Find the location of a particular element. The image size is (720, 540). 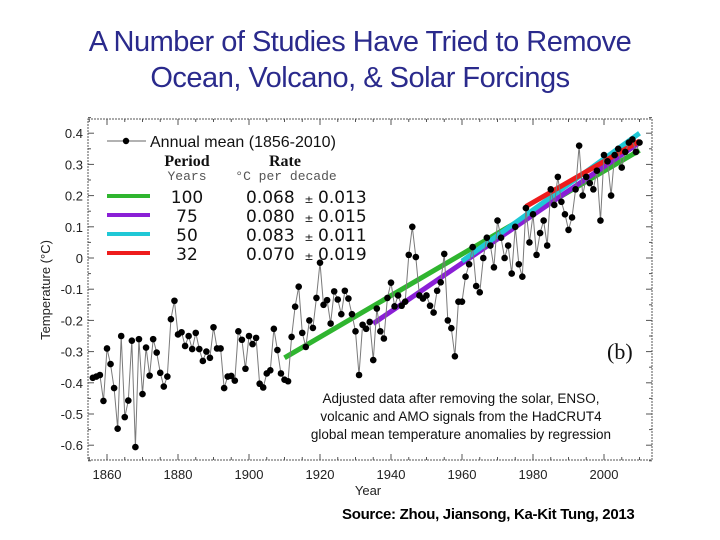

trend-line-32yr is located at coordinates (582, 173).